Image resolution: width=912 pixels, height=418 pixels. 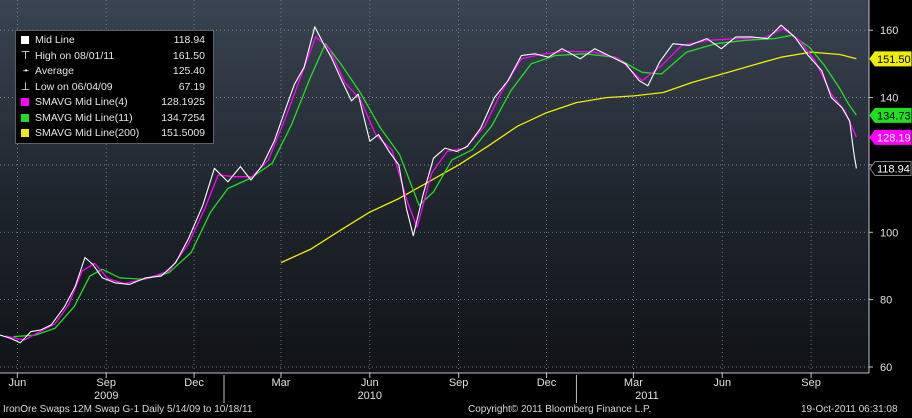 I want to click on legend-item: ⊥ Low on 06/04/09 67.19, so click(x=114, y=88).